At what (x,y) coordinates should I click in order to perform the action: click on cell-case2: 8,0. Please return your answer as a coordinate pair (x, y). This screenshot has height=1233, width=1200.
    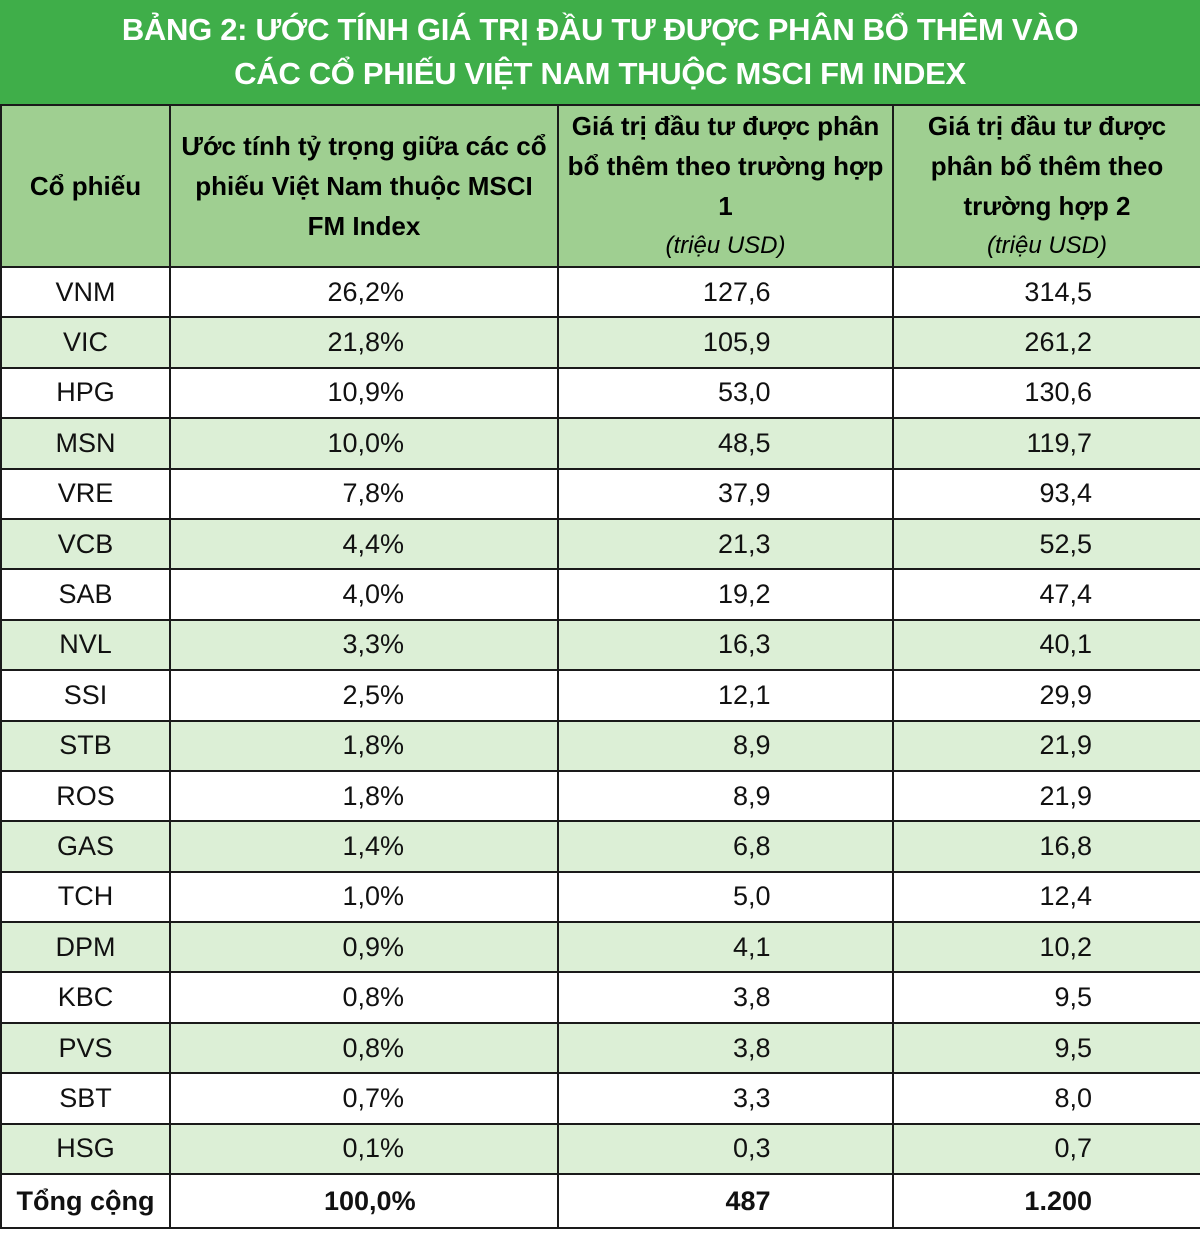
    Looking at the image, I should click on (1046, 1098).